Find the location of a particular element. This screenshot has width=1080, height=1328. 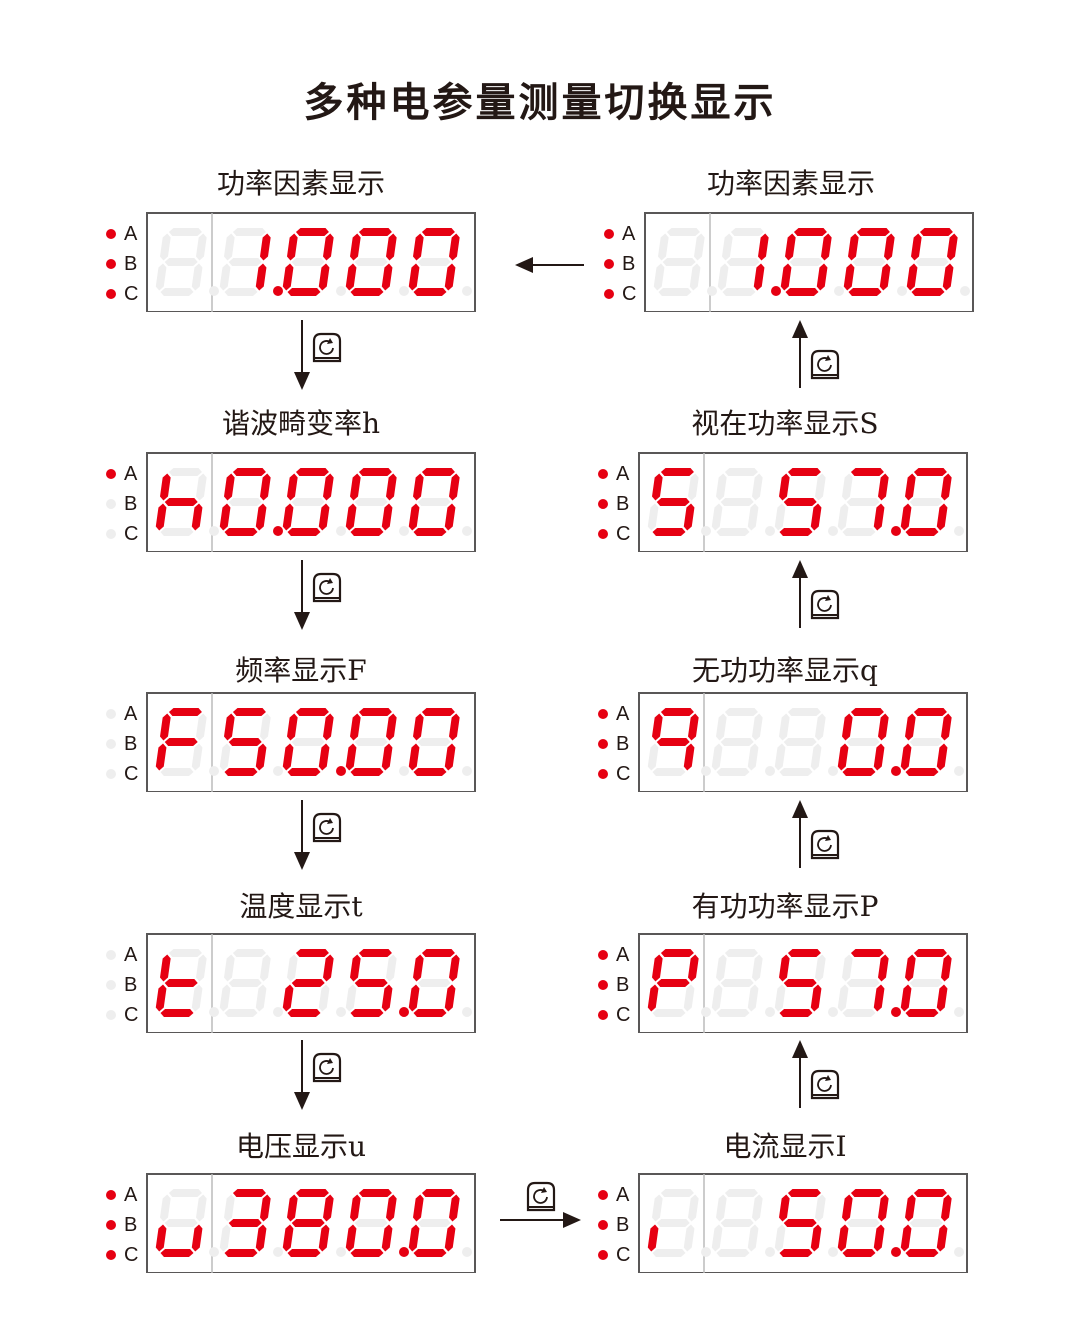

cycle-key-icon is located at coordinates (327, 347).